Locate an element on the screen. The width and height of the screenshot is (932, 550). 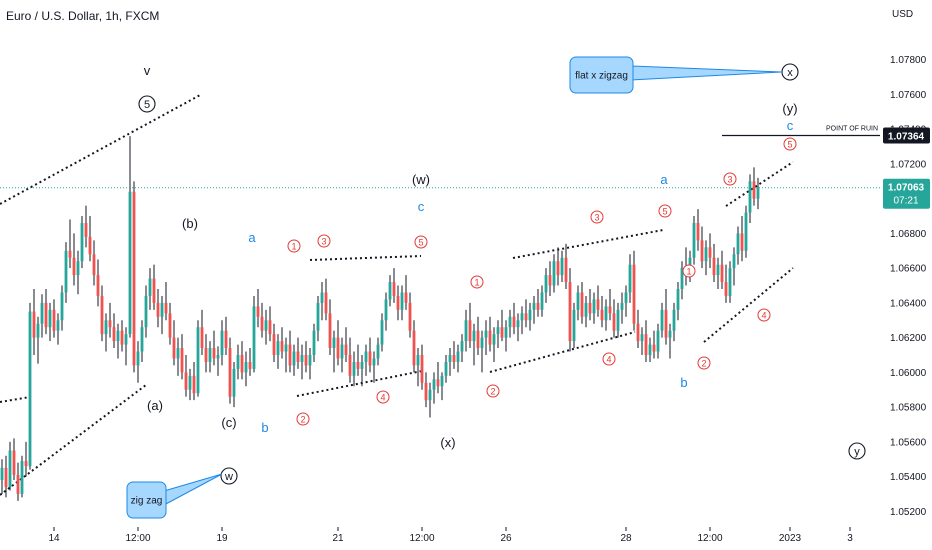
subwave-circle-label: 2 is located at coordinates (492, 392).